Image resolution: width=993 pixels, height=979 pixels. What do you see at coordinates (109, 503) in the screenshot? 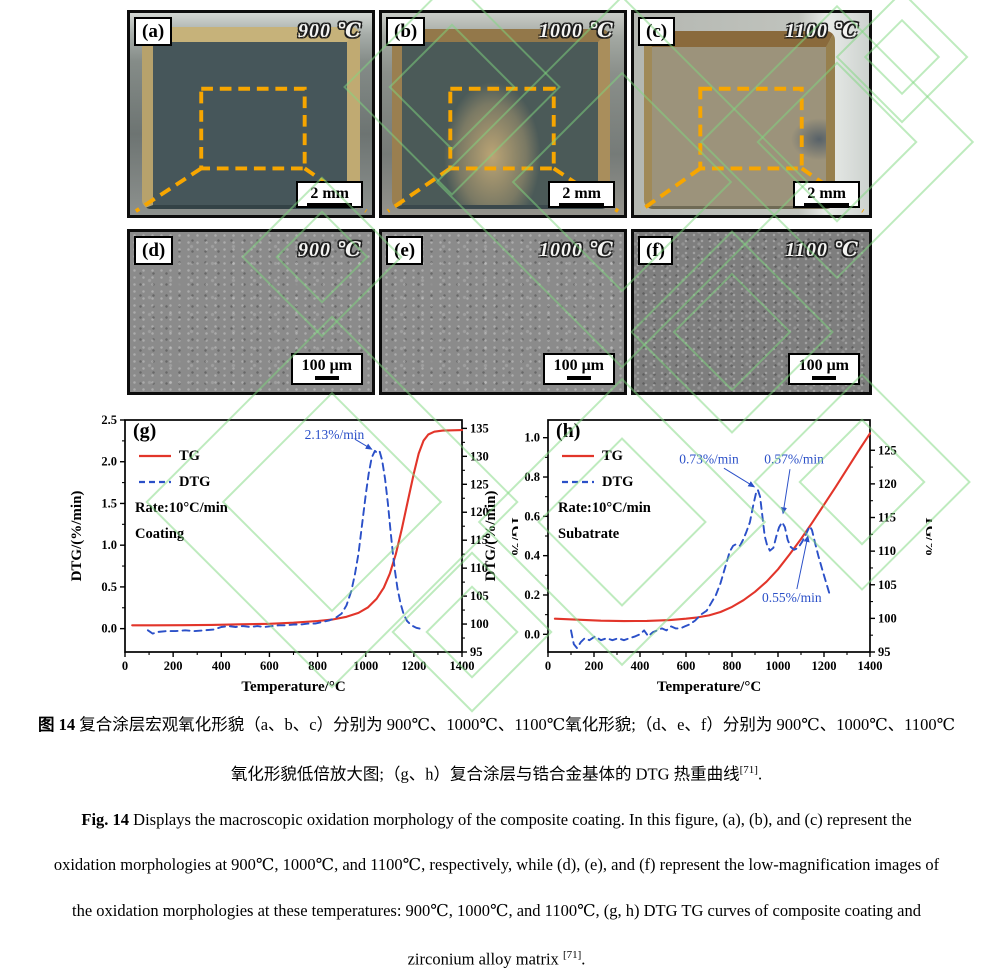
I see `svg-text: 1.5` at bounding box center [109, 503].